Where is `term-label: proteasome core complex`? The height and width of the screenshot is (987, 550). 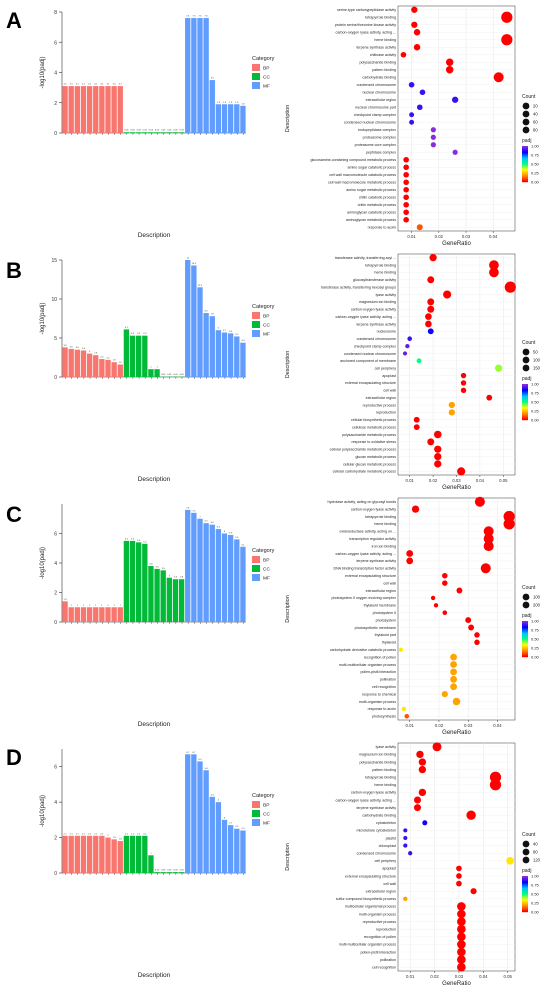 term-label: proteasome core complex is located at coordinates (376, 145).